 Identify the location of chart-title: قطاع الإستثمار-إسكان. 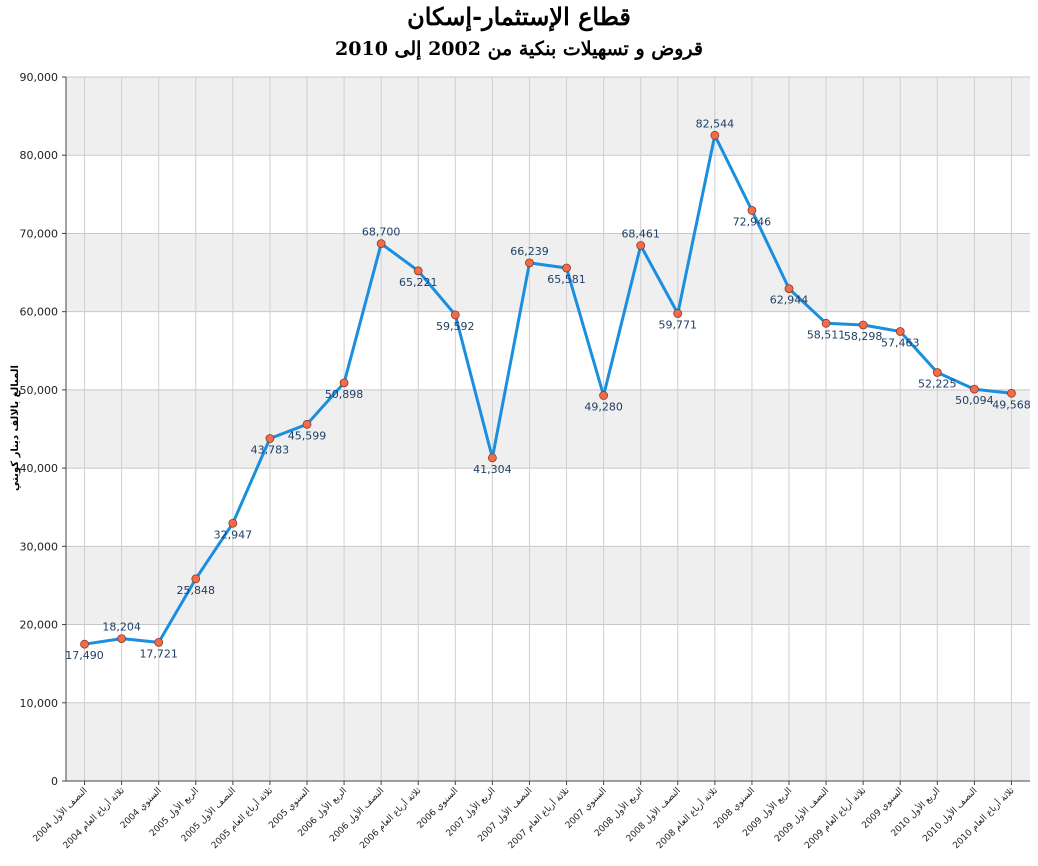
(519, 16).